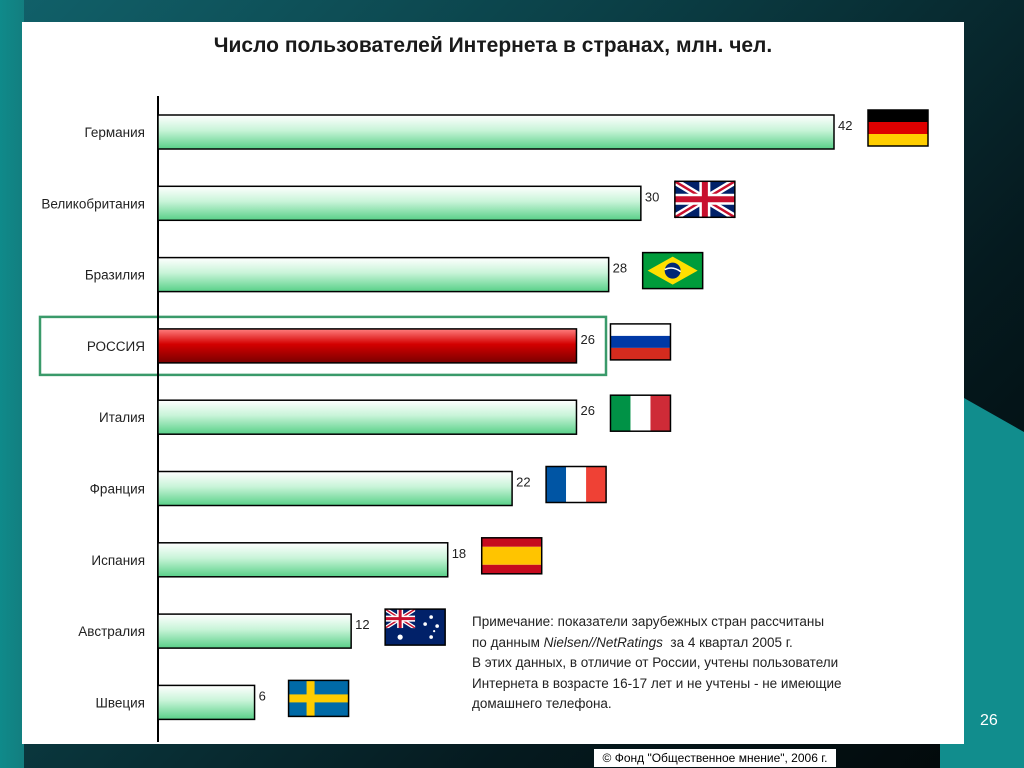 This screenshot has height=768, width=1024. Describe the element at coordinates (652, 196) in the screenshot. I see `value-label: 30` at that location.